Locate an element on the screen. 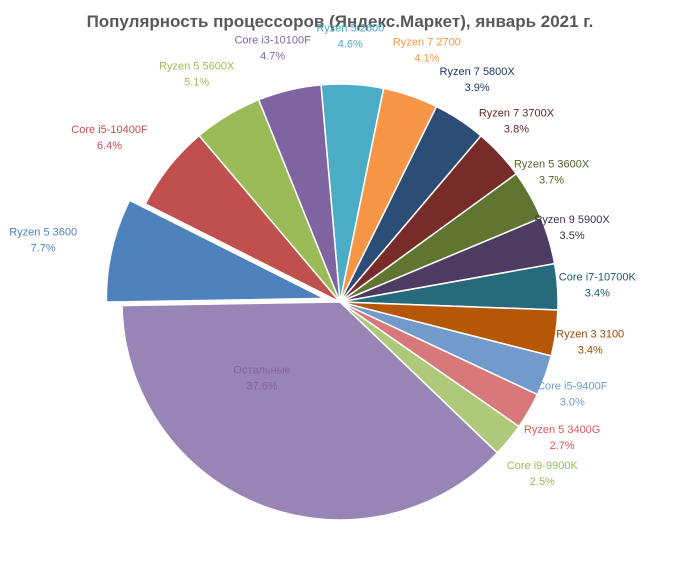 The height and width of the screenshot is (568, 680). slice-label-name: Core i9-9900K is located at coordinates (543, 466).